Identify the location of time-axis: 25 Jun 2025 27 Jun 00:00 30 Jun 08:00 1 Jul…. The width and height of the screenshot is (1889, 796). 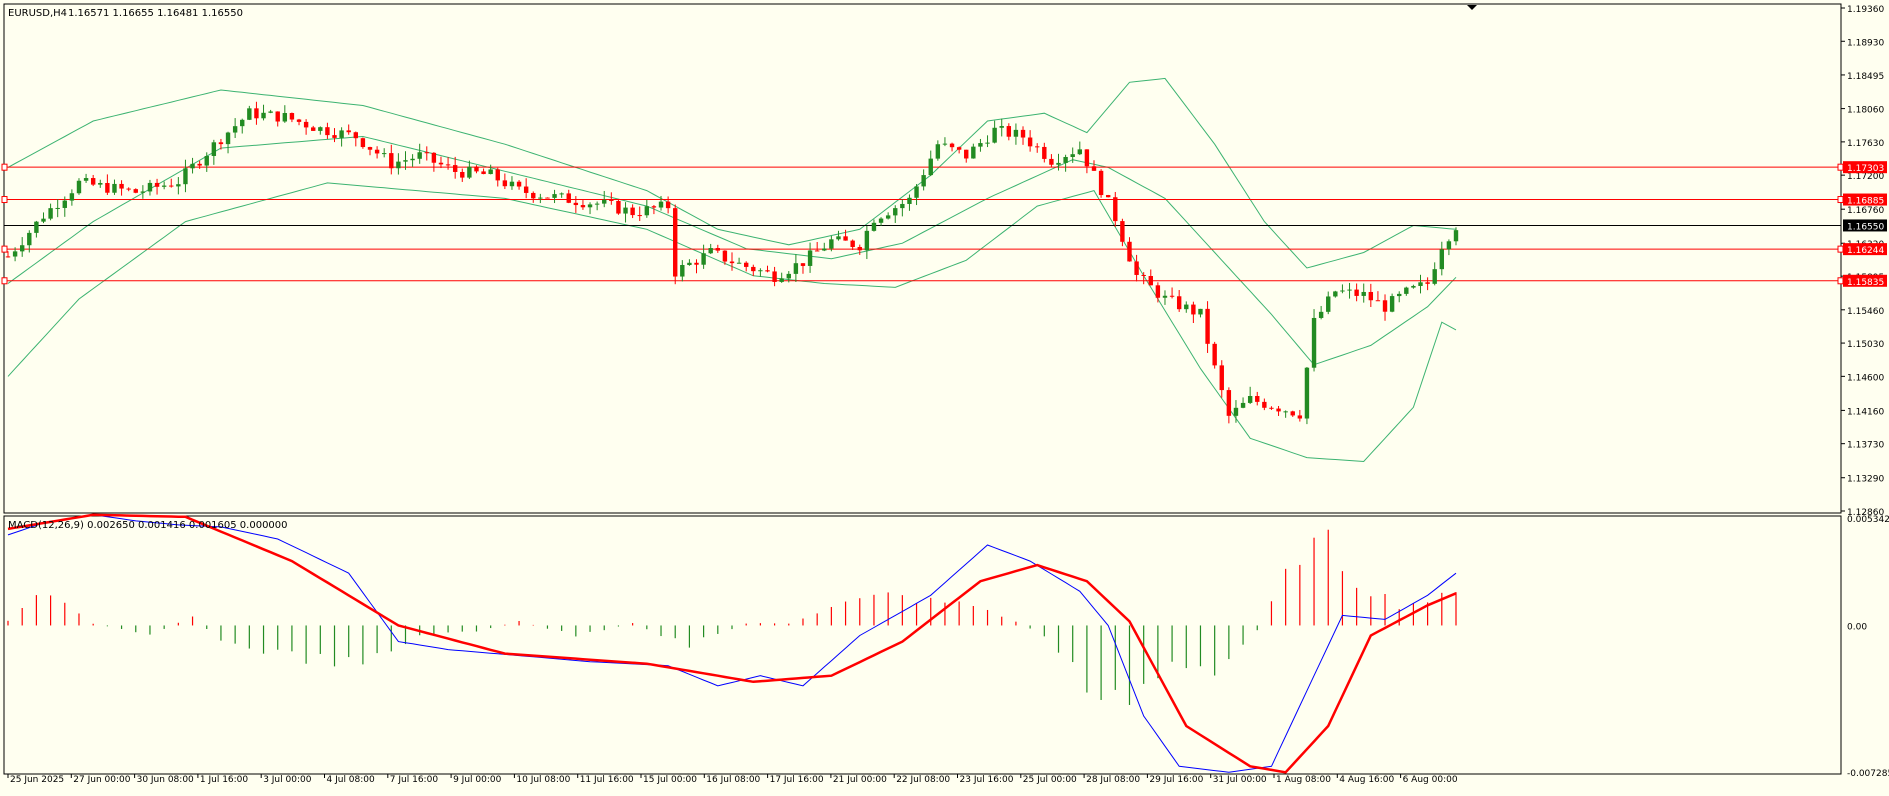
(732, 779).